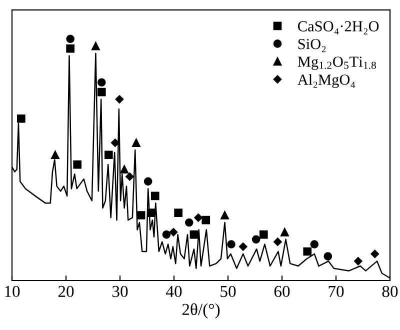 This screenshot has height=330, width=400. I want to click on x-tick-label: 10, so click(12, 292).